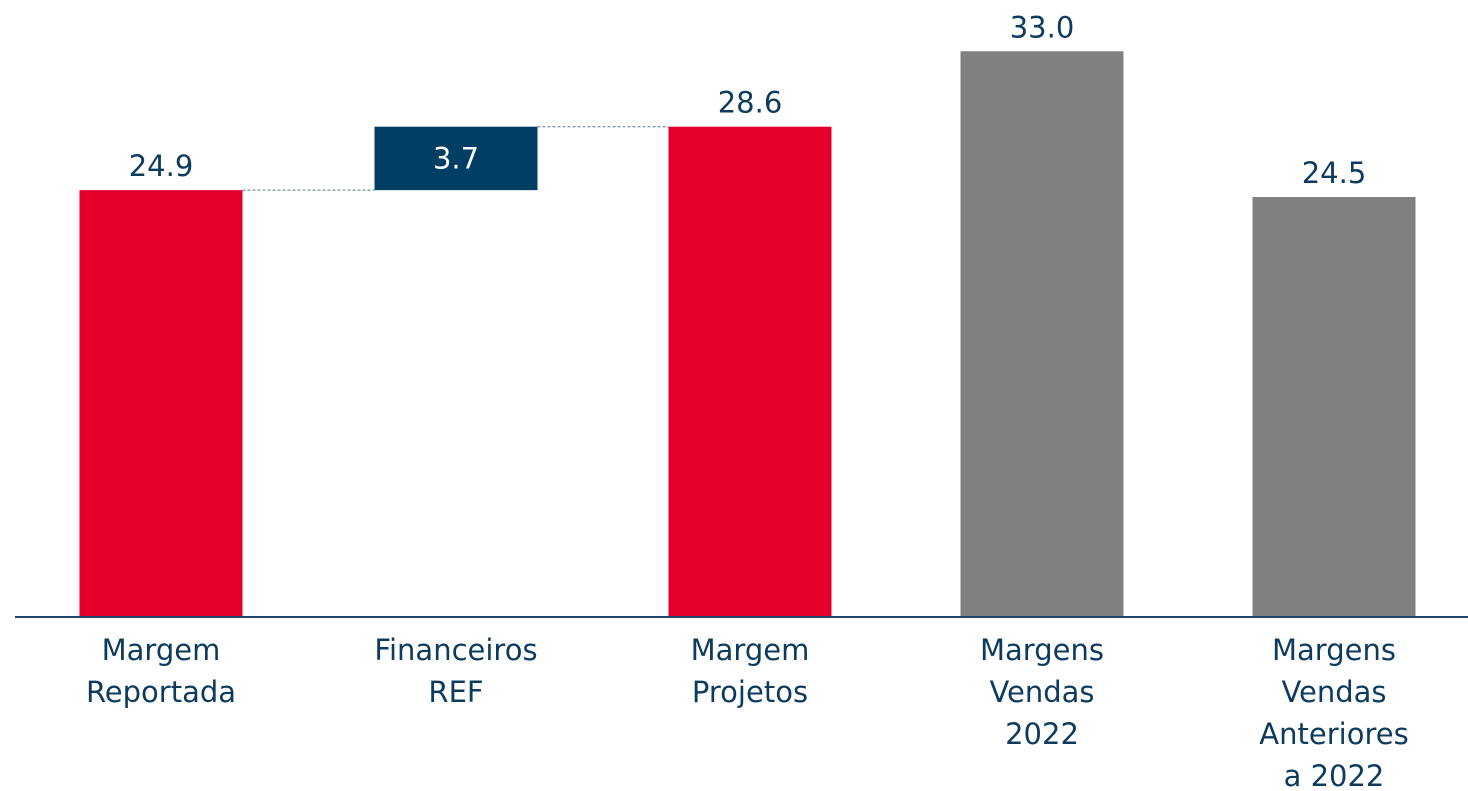 The height and width of the screenshot is (791, 1468). I want to click on x-tick-label: Margem Projetos, so click(750, 671).